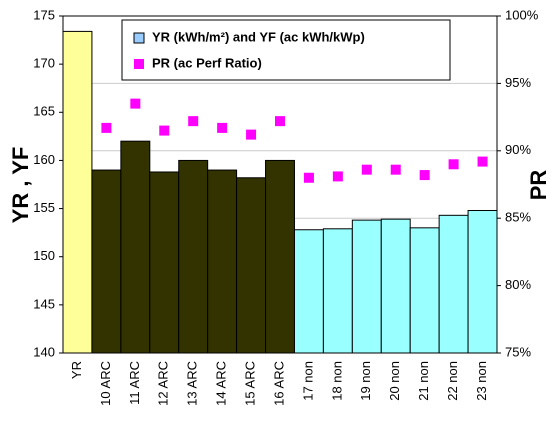 This screenshot has height=427, width=554. Describe the element at coordinates (481, 381) in the screenshot. I see `x-tick-label: 23 non` at that location.